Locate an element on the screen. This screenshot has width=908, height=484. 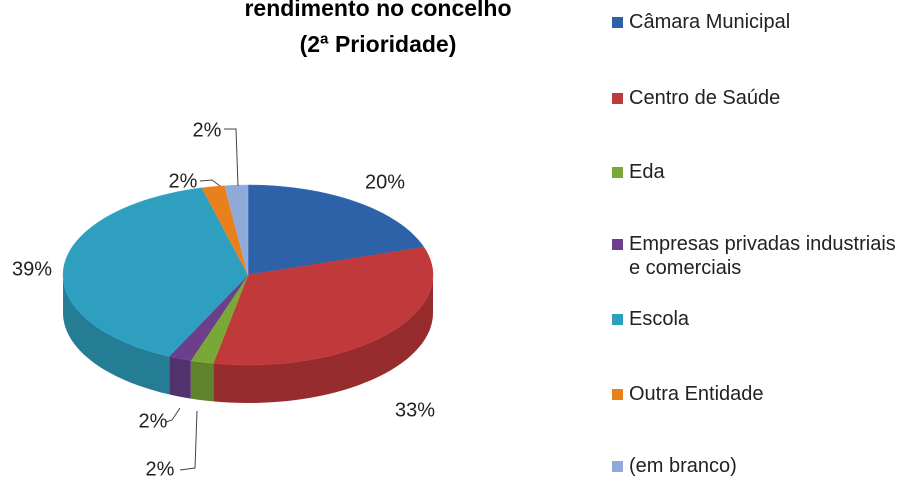
chart-title: (2ª Prioridade) is located at coordinates (378, 44).